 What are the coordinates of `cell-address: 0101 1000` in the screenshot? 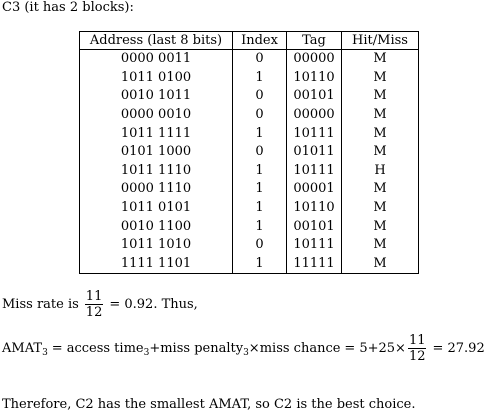 It's located at (156, 152).